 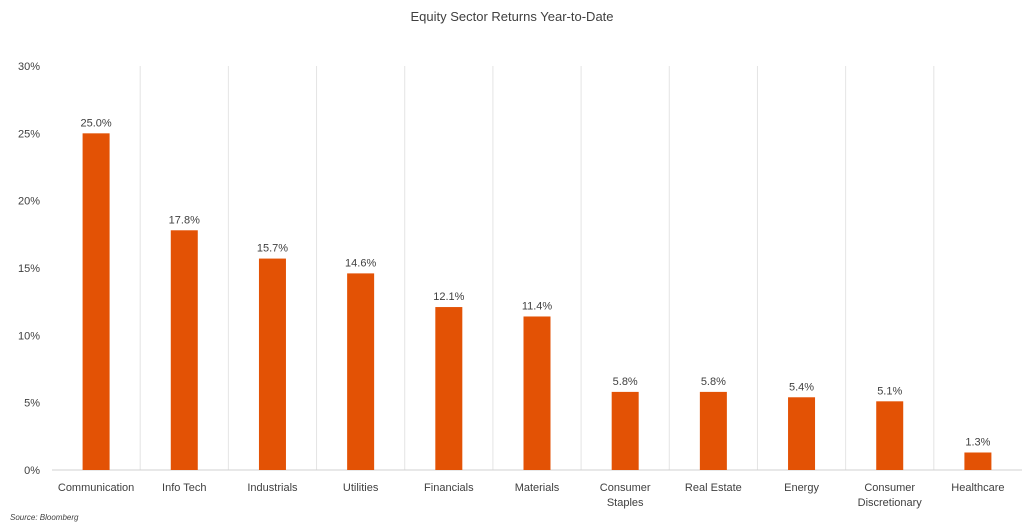 I want to click on x-tick-label: Info Tech, so click(x=184, y=488).